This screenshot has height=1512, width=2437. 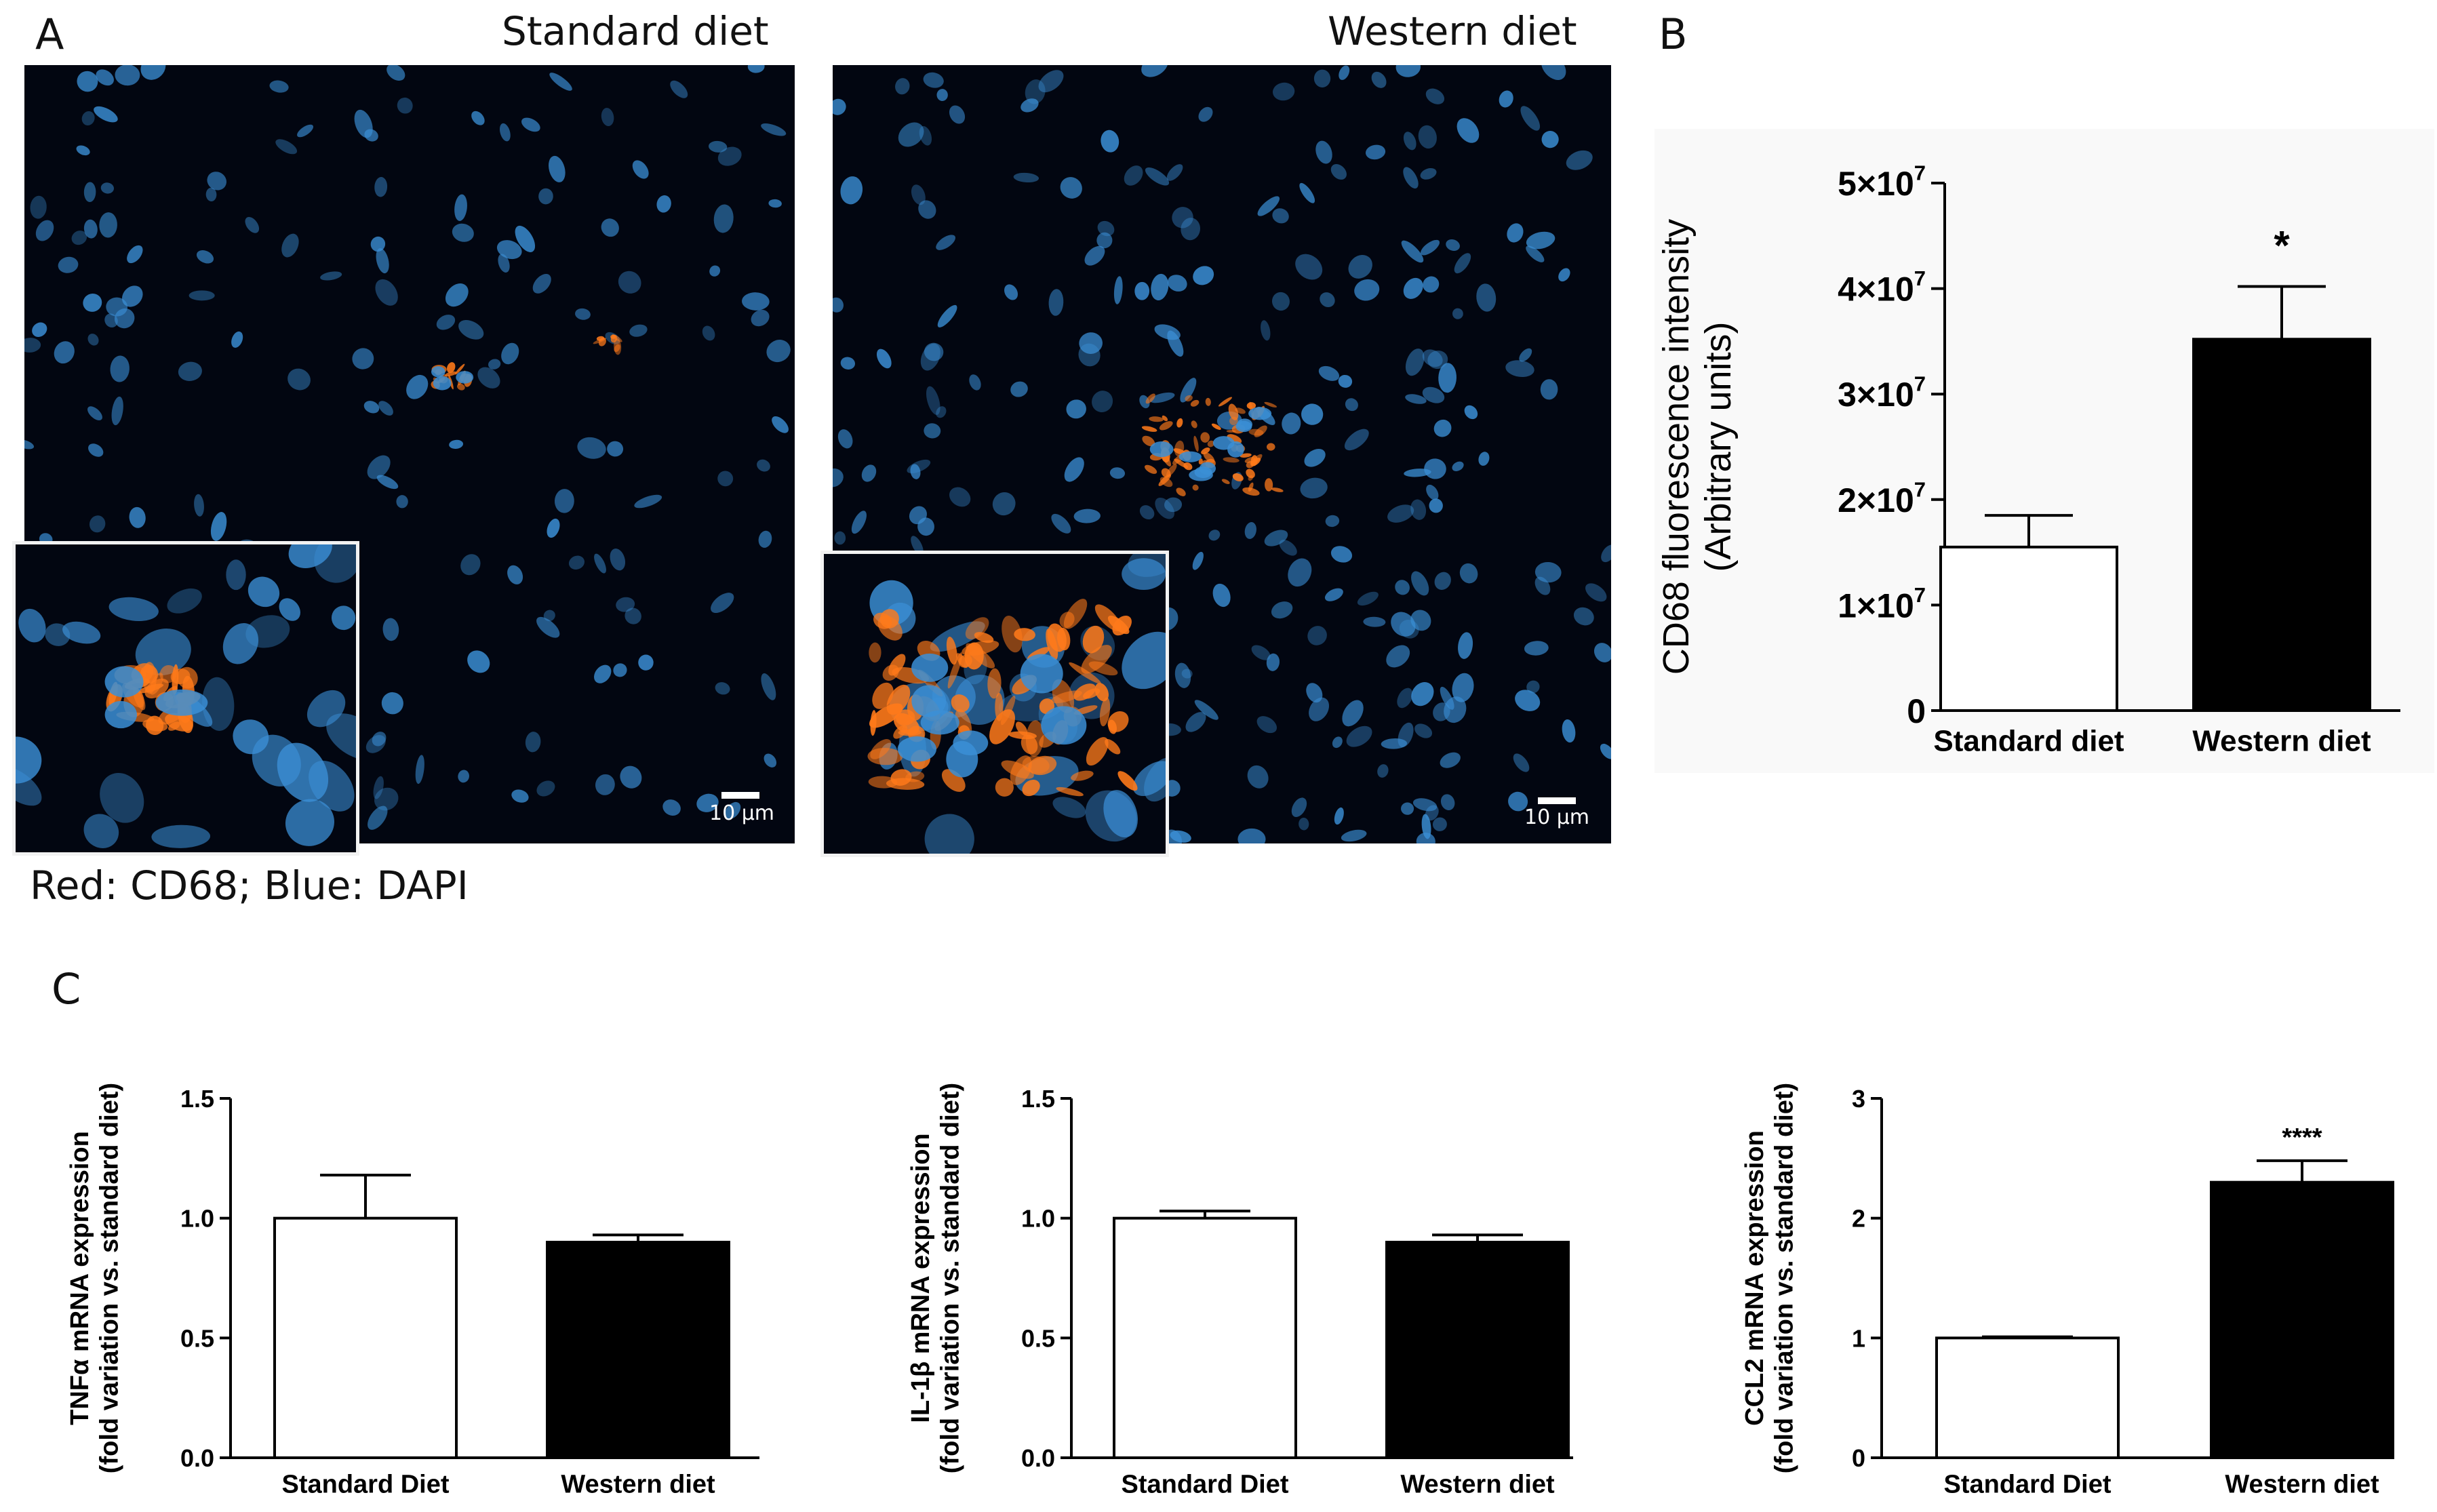 I want to click on y-tick-label: 1.0, so click(x=1038, y=1219).